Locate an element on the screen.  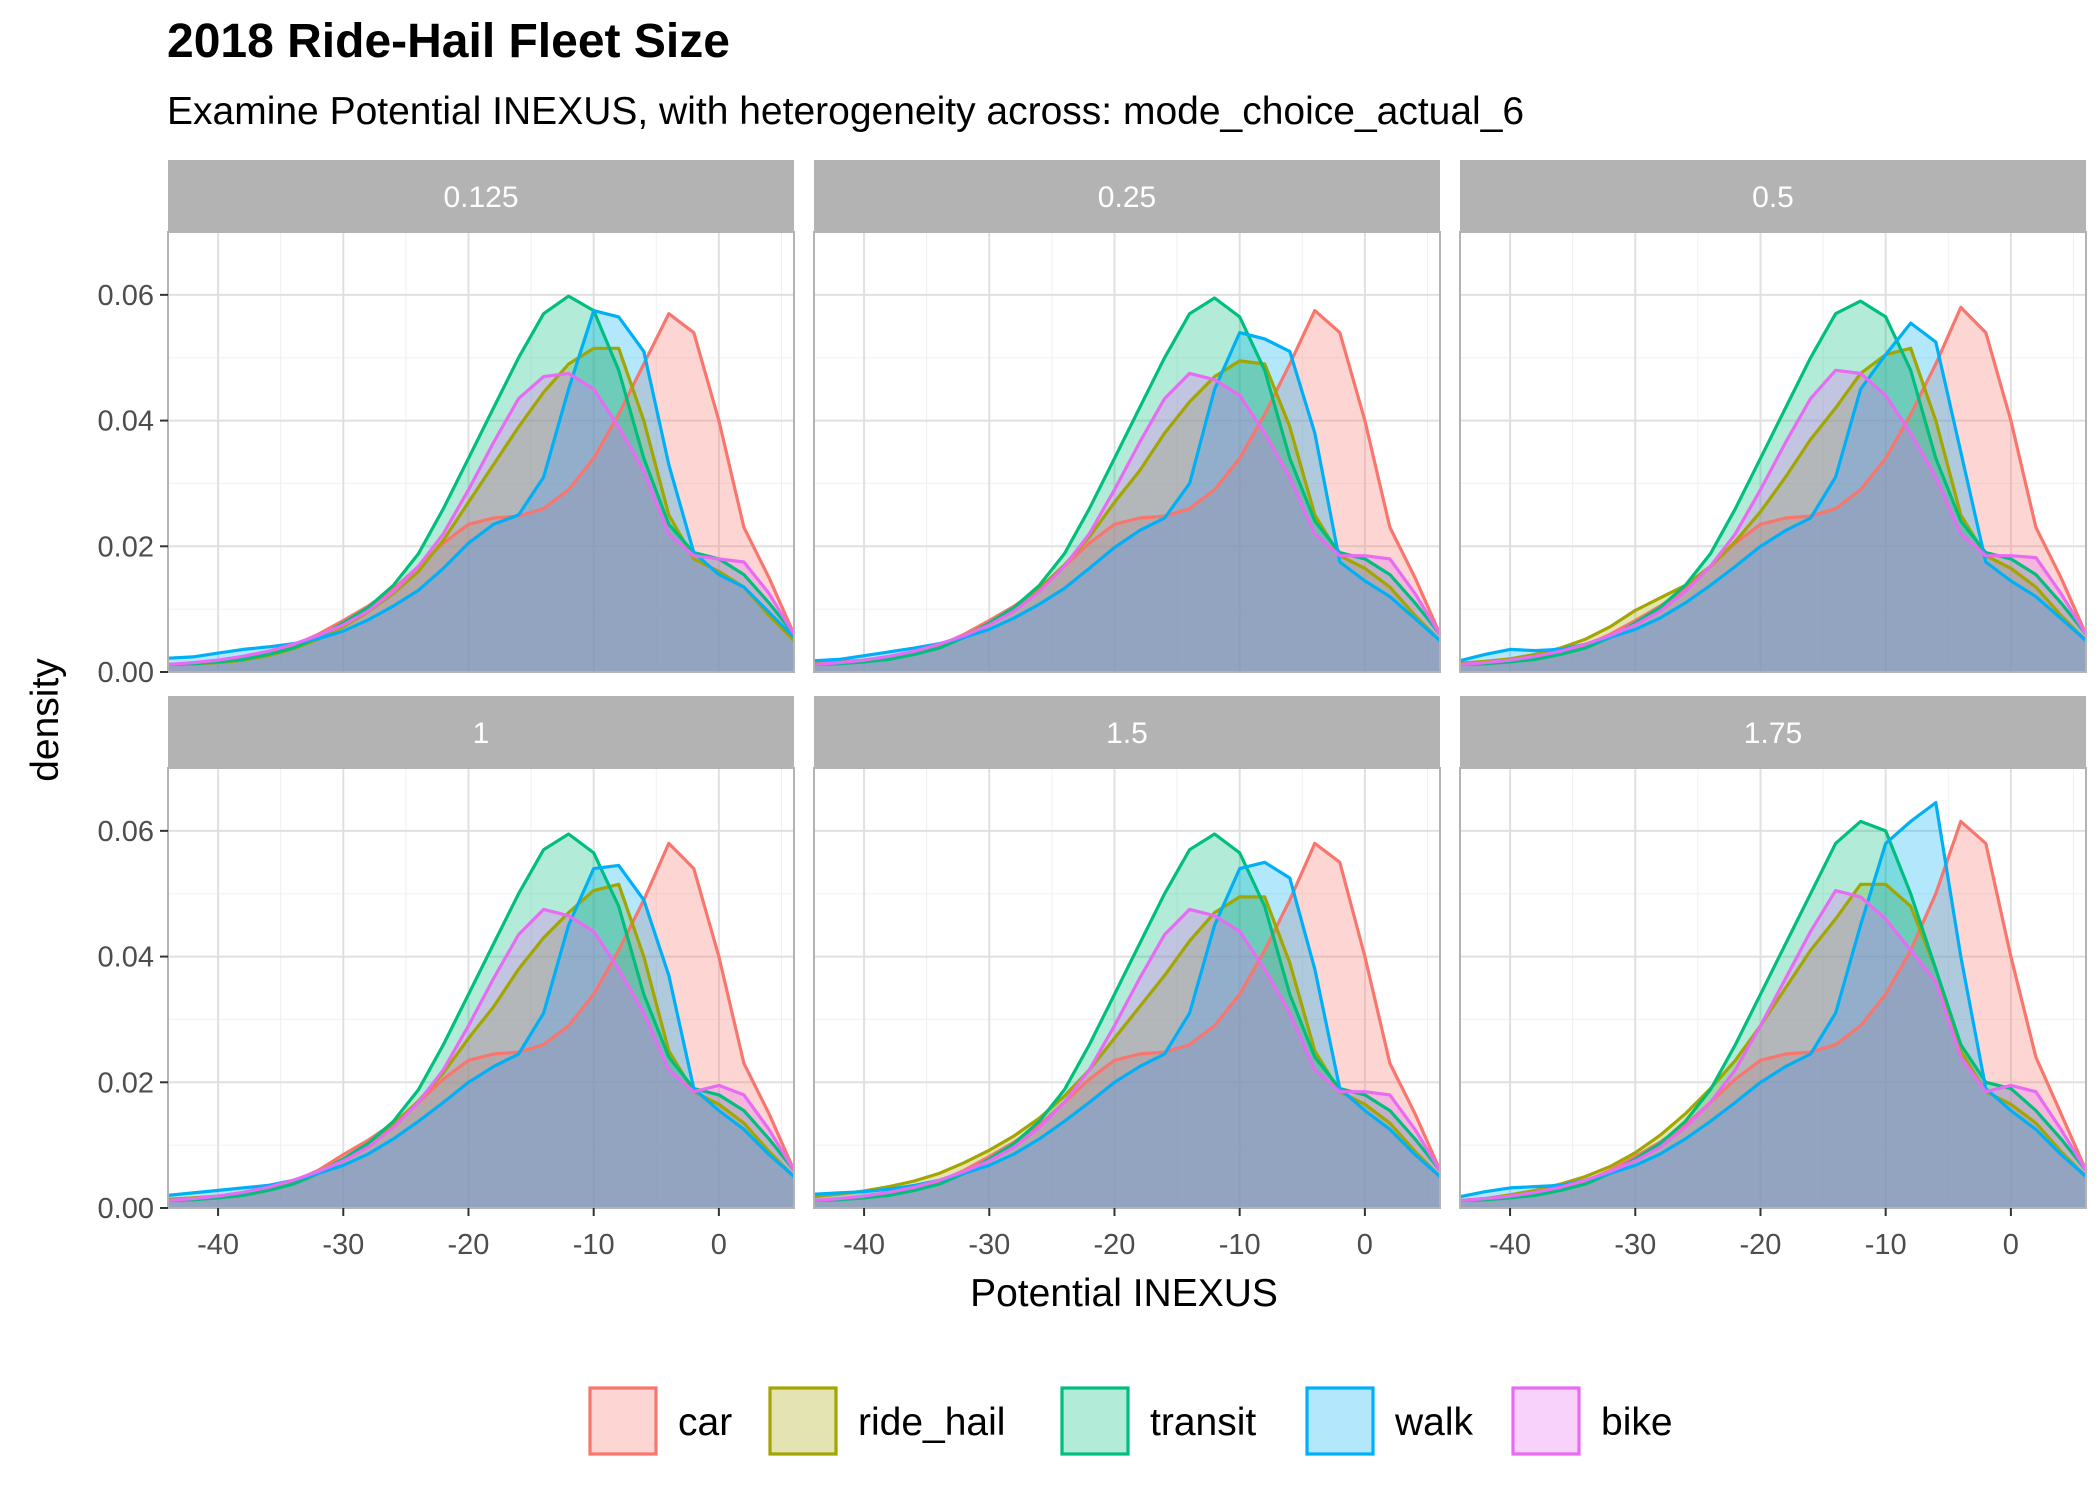
panel-1-75-border is located at coordinates (1773, 988).